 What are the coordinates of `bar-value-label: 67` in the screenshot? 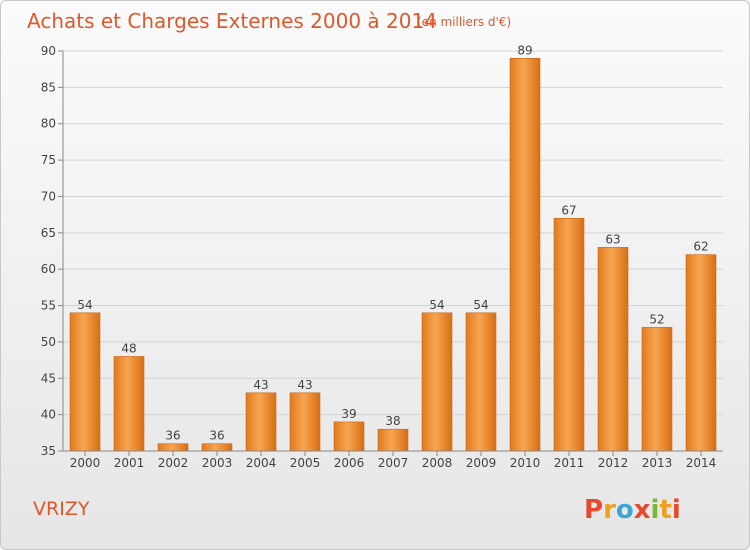 It's located at (568, 210).